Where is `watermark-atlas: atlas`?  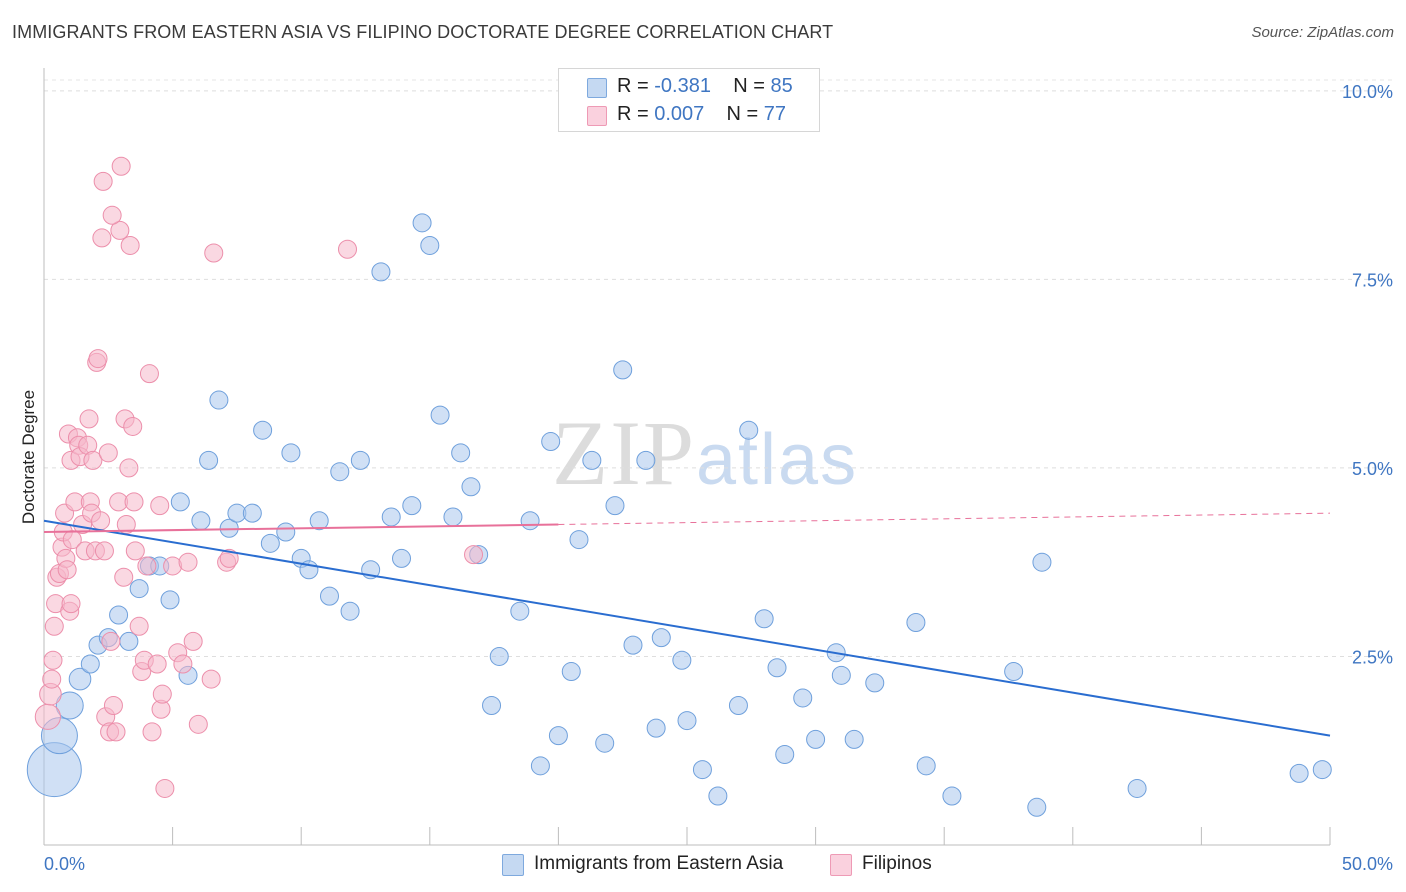
watermark-atlas: atlas is located at coordinates (777, 460).